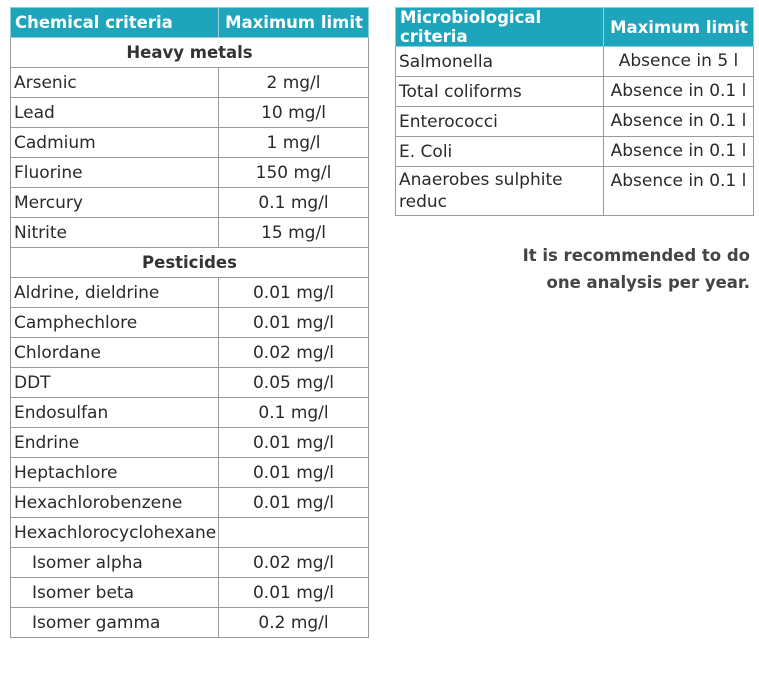  What do you see at coordinates (114, 292) in the screenshot?
I see `criteria-name: Aldrine, dieldrine` at bounding box center [114, 292].